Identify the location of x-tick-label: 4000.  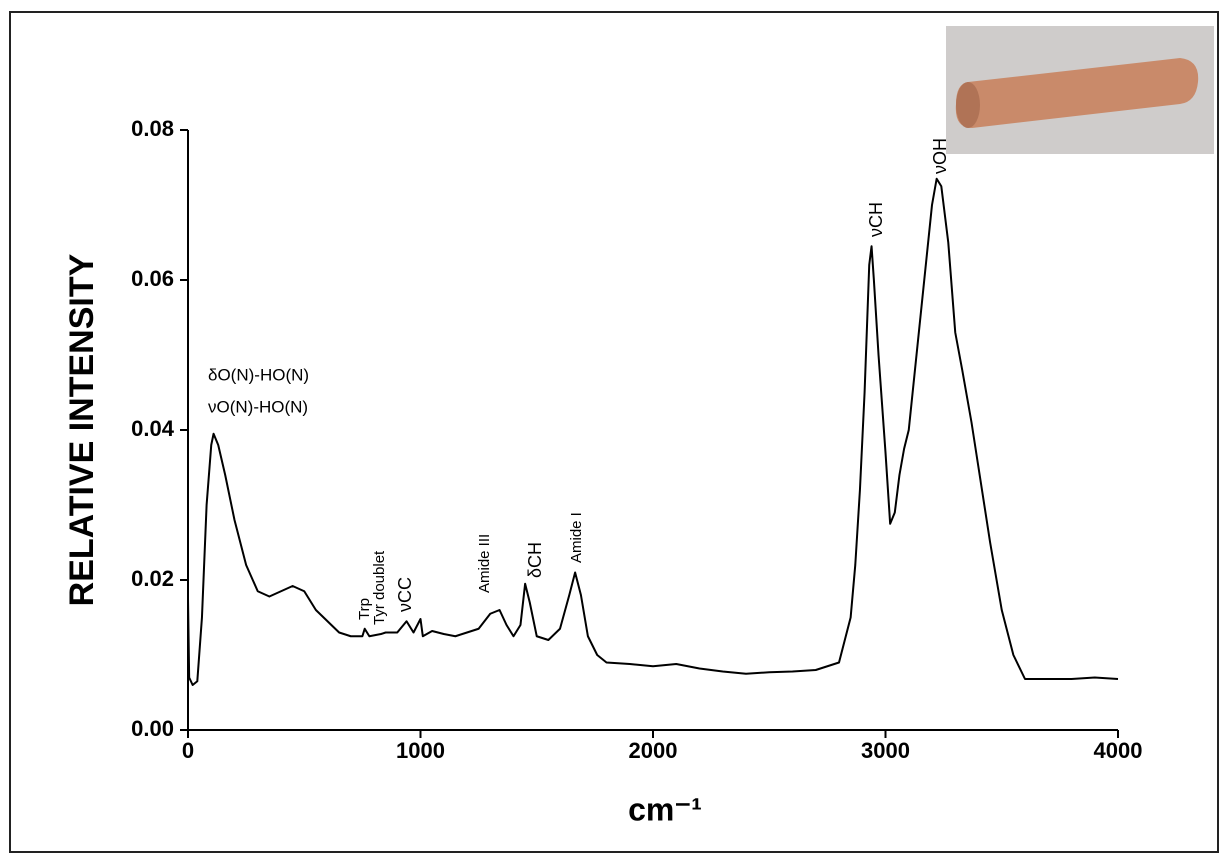
(1118, 750).